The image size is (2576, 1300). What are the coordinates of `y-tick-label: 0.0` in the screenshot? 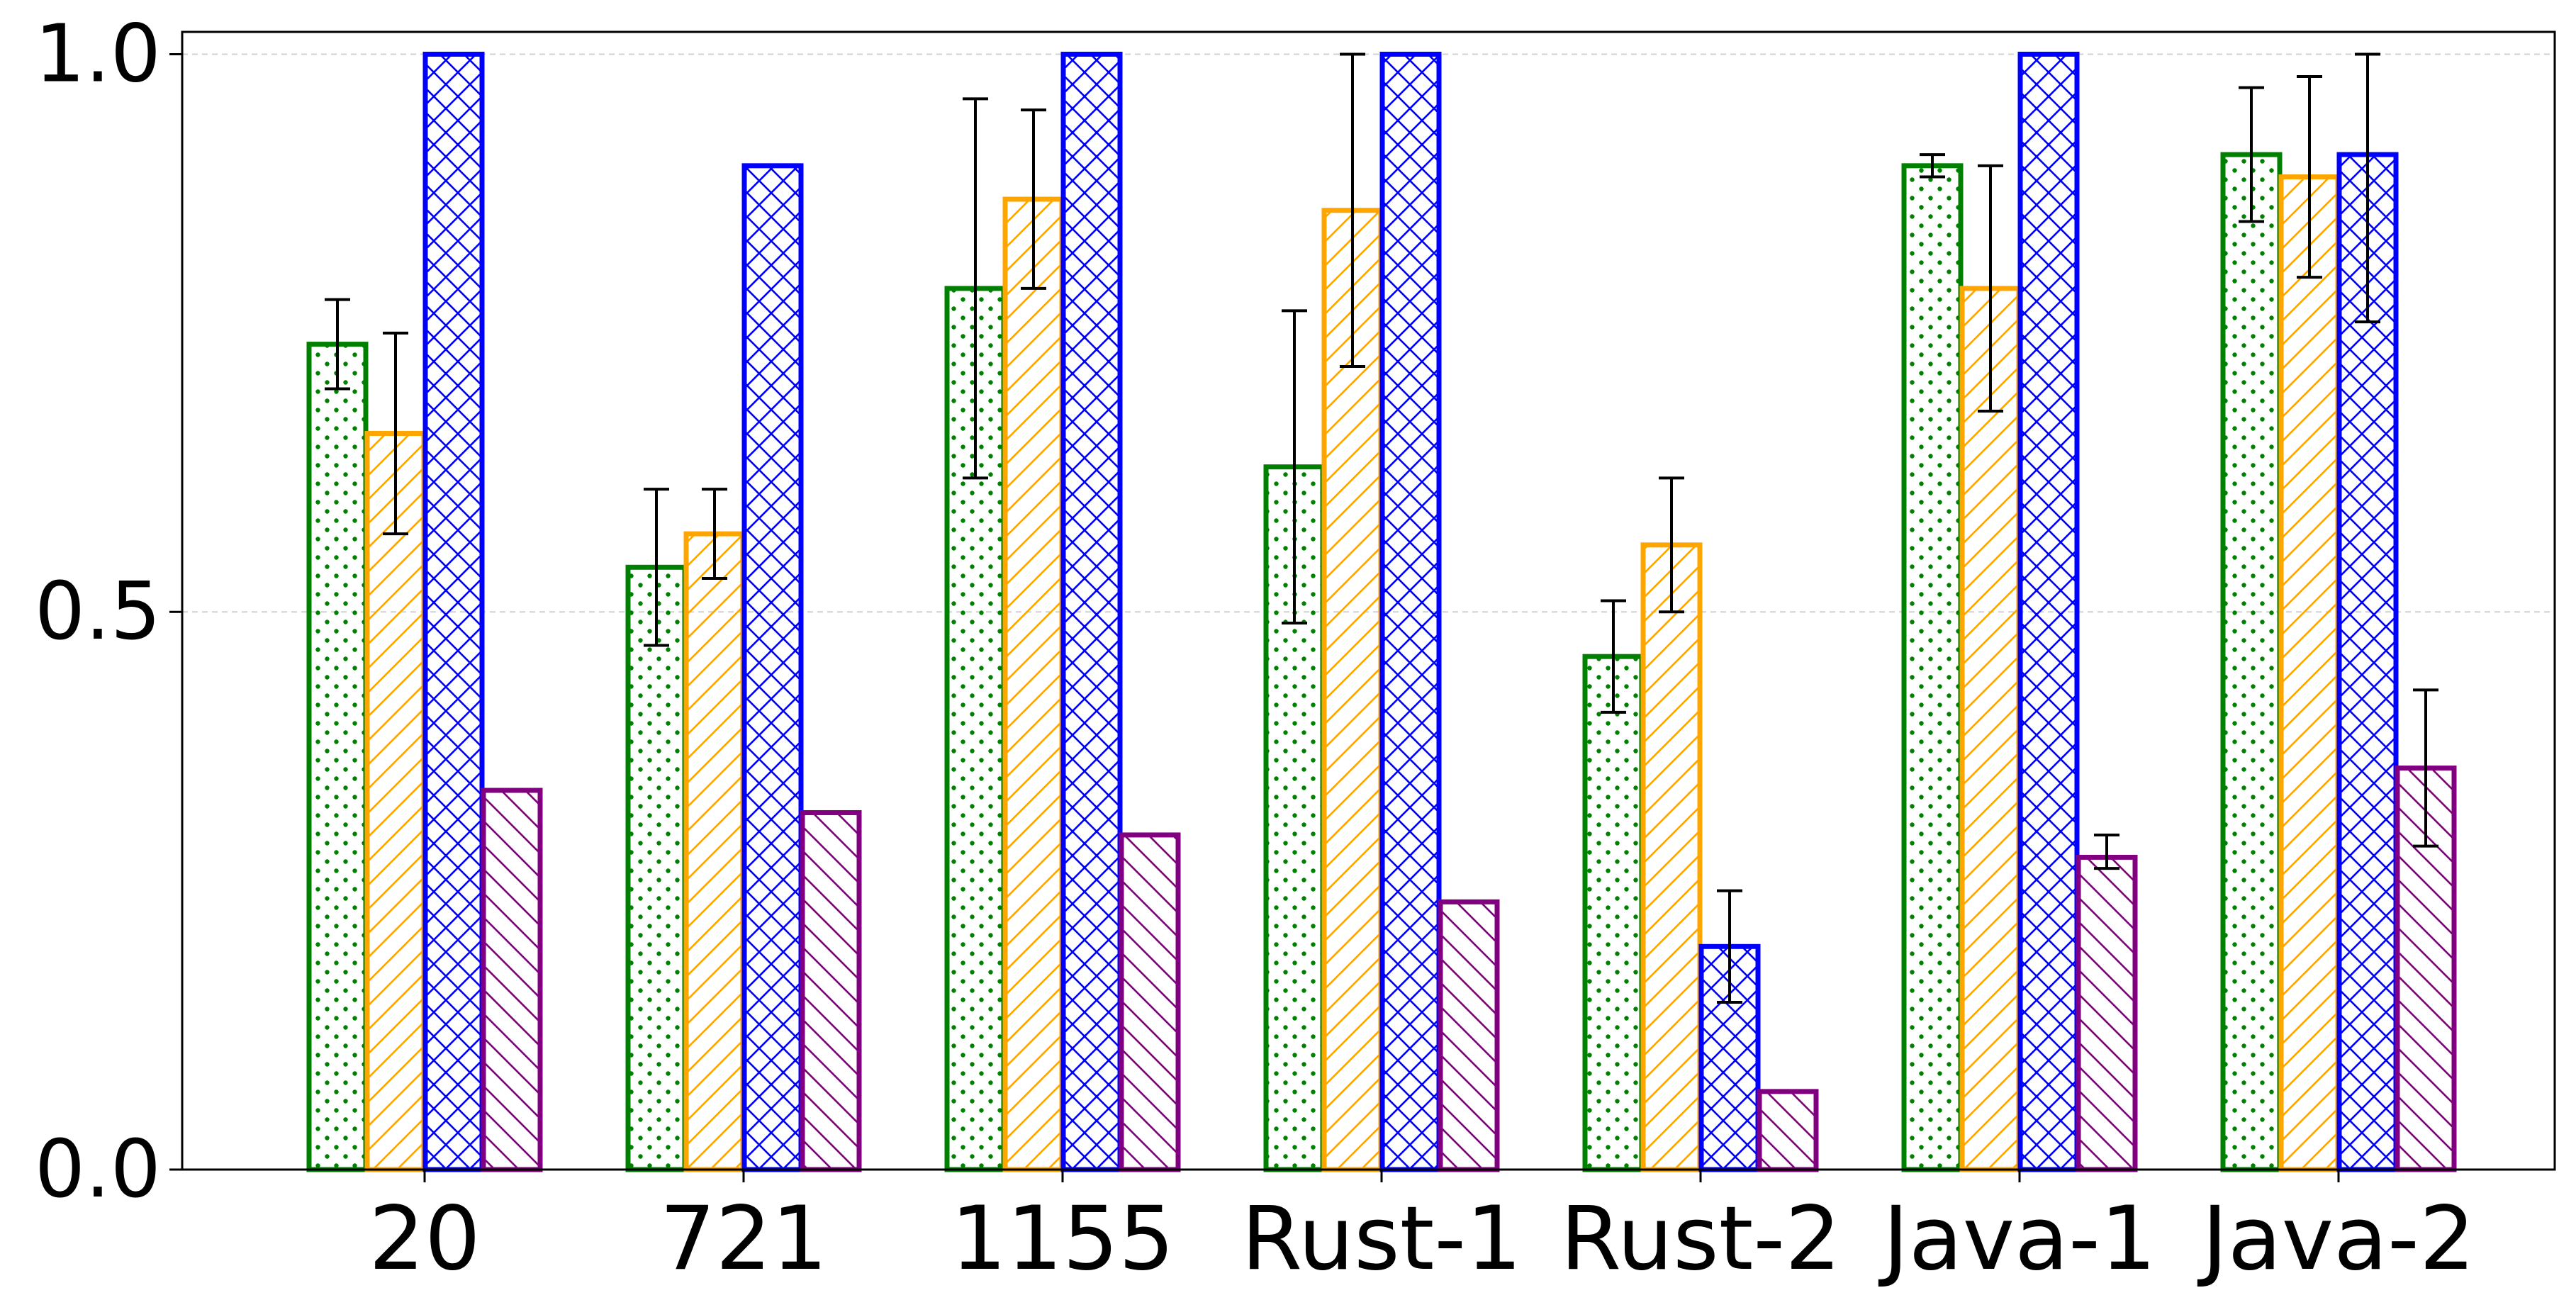 It's located at (98, 1170).